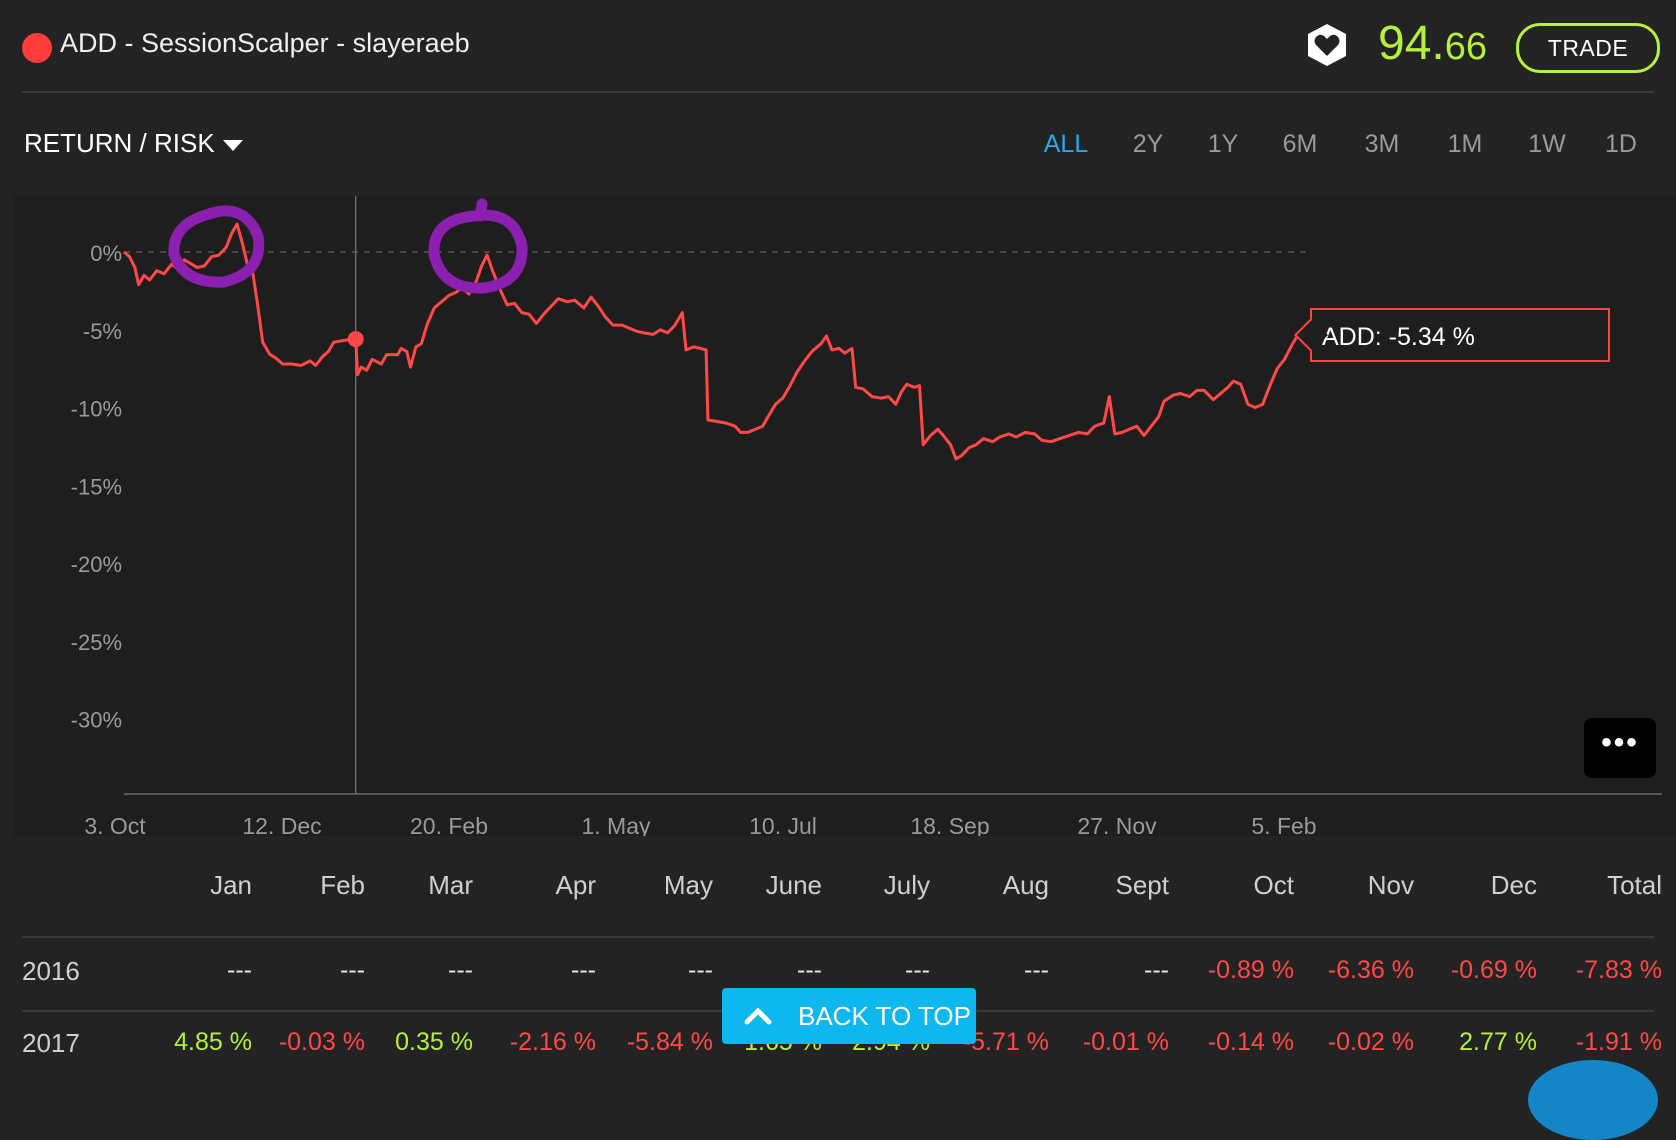  What do you see at coordinates (106, 253) in the screenshot?
I see `y-tick-label: 0%` at bounding box center [106, 253].